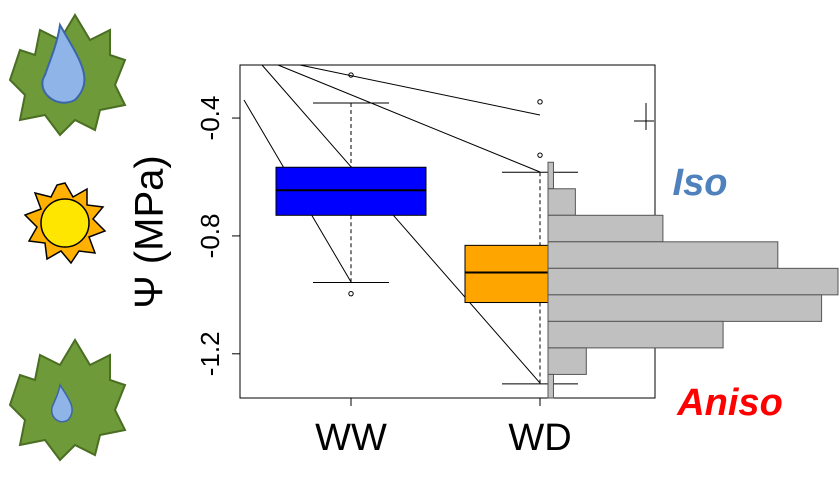 The width and height of the screenshot is (840, 480). What do you see at coordinates (65, 223) in the screenshot?
I see `sun-icon` at bounding box center [65, 223].